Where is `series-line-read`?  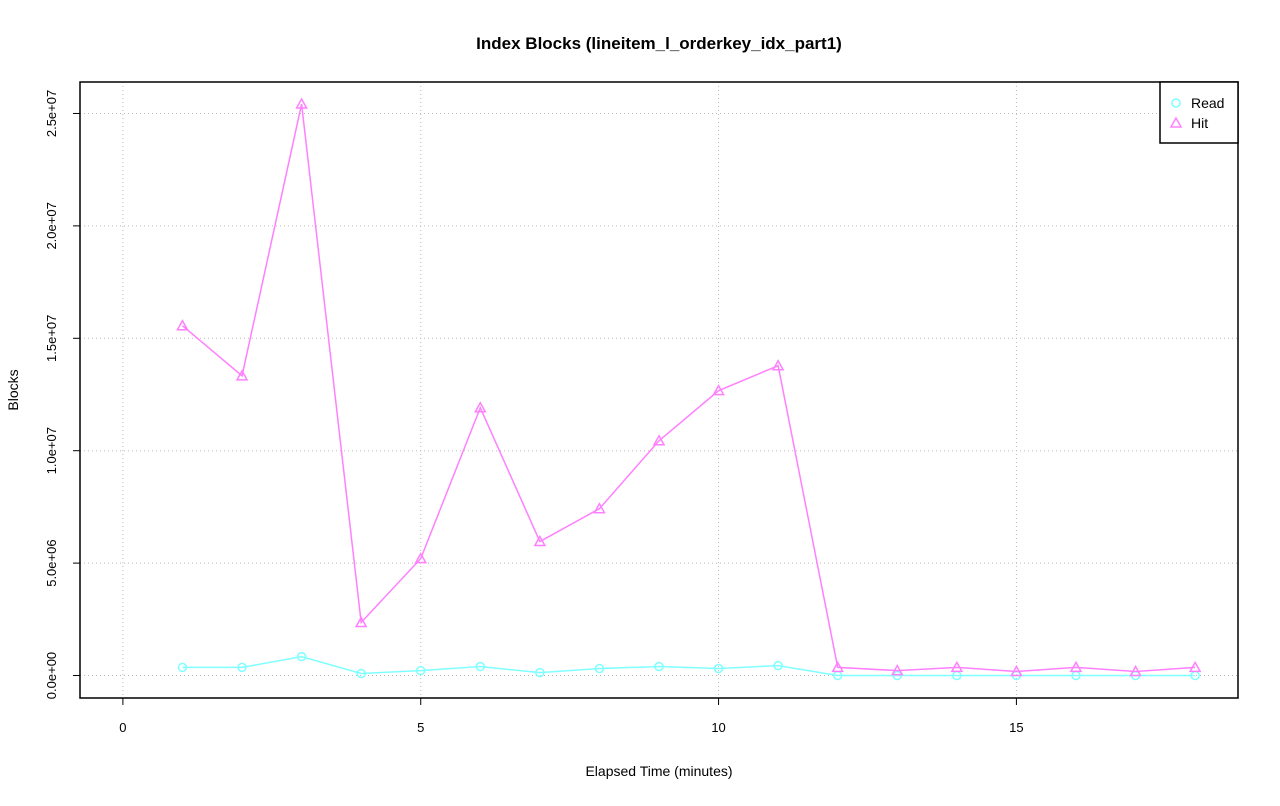
series-line-read is located at coordinates (689, 666).